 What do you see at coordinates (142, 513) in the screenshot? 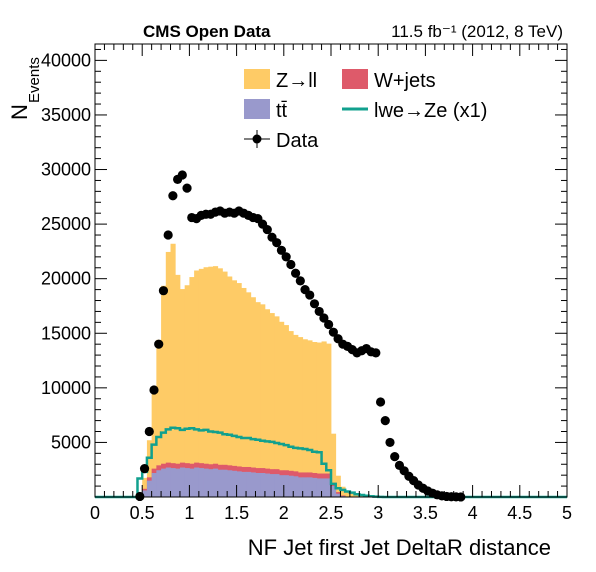
I see `x-tick-label: 0.5` at bounding box center [142, 513].